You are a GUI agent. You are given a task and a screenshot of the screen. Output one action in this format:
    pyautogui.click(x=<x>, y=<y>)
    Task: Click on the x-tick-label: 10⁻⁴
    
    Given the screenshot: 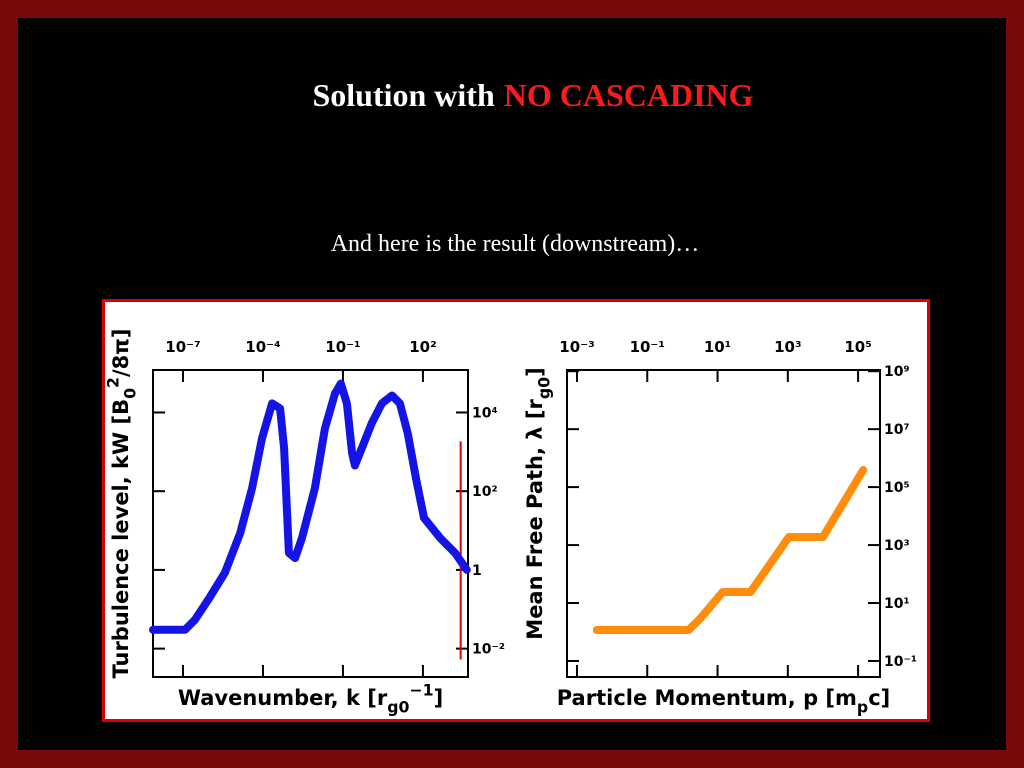 What is the action you would take?
    pyautogui.click(x=262, y=347)
    